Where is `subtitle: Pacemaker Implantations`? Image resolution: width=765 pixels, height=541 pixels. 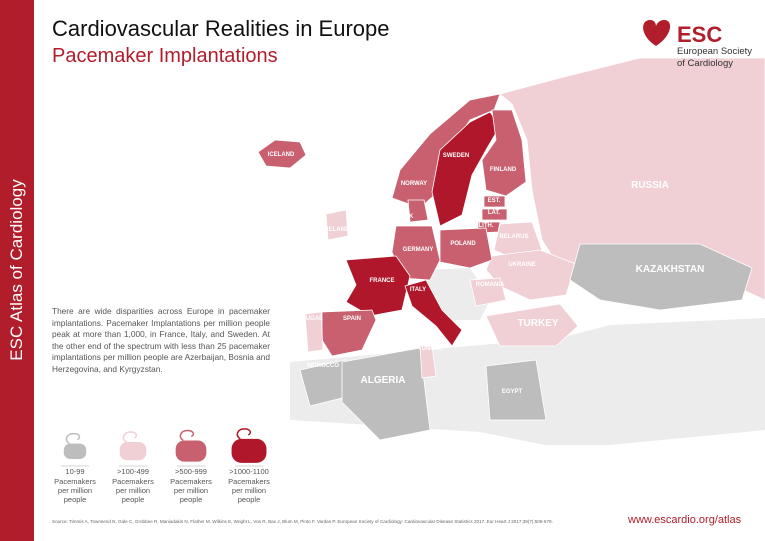
subtitle: Pacemaker Implantations is located at coordinates (165, 56).